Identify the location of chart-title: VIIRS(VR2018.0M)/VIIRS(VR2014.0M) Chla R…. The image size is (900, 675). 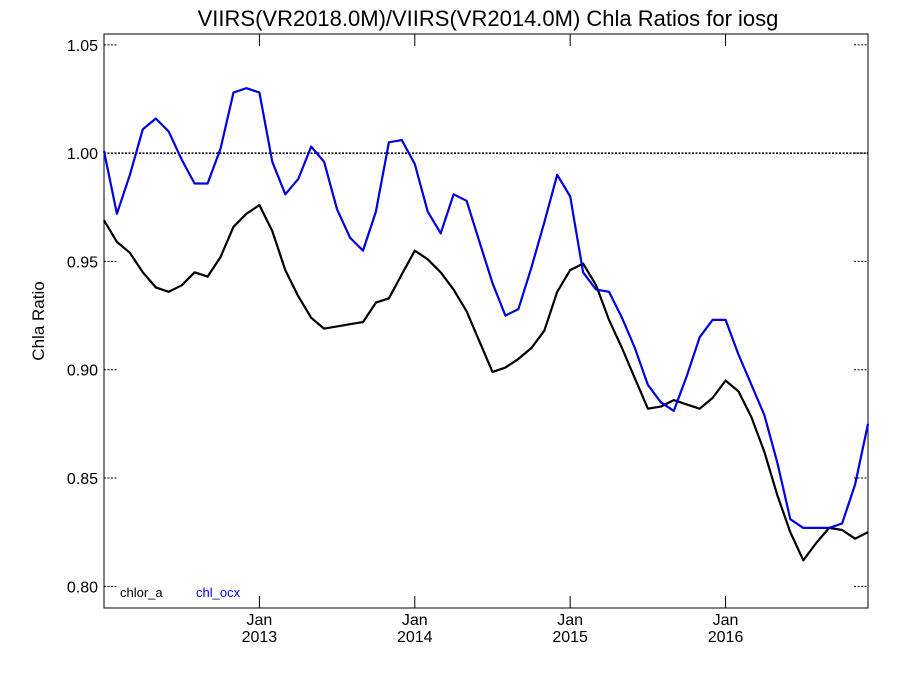
(488, 18).